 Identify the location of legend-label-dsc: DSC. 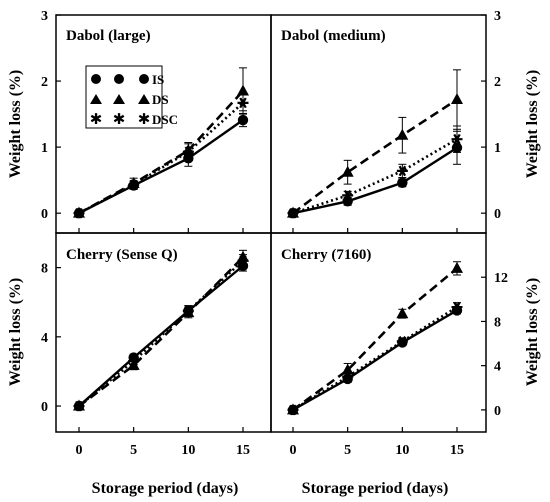
(165, 119).